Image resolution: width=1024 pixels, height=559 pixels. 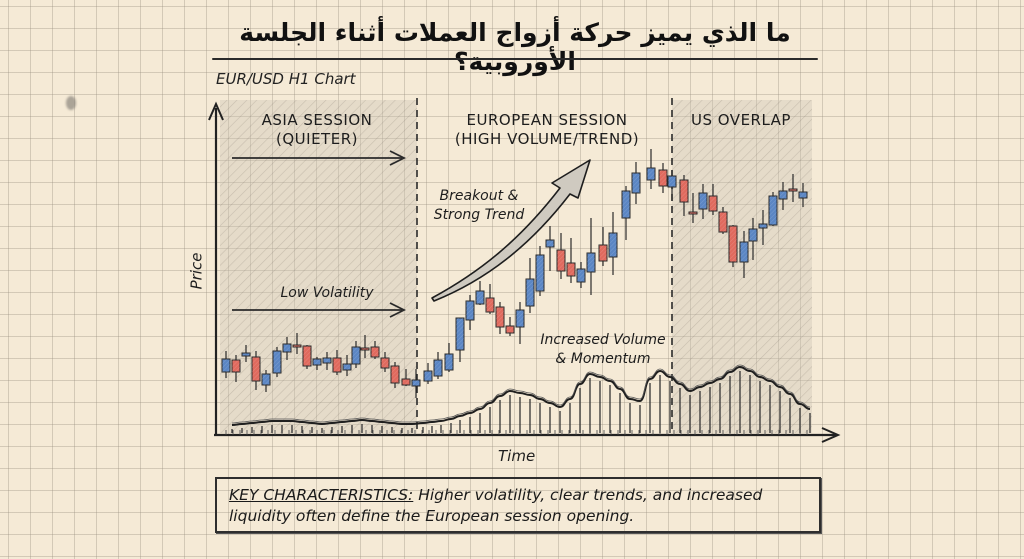 What do you see at coordinates (327, 293) in the screenshot?
I see `low-volatility-label: Low Volatility` at bounding box center [327, 293].